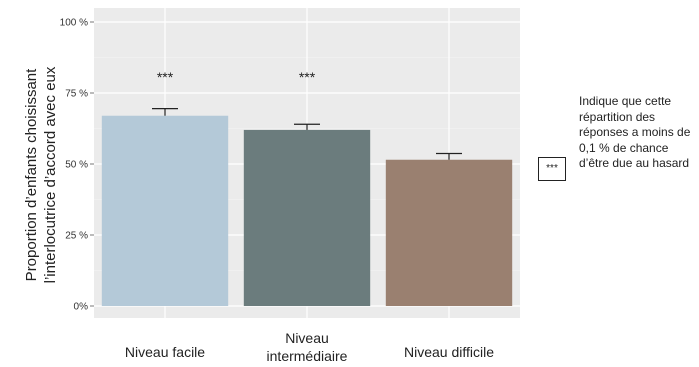 This screenshot has height=367, width=699. I want to click on y-tick-label: 25 %, so click(76, 236).